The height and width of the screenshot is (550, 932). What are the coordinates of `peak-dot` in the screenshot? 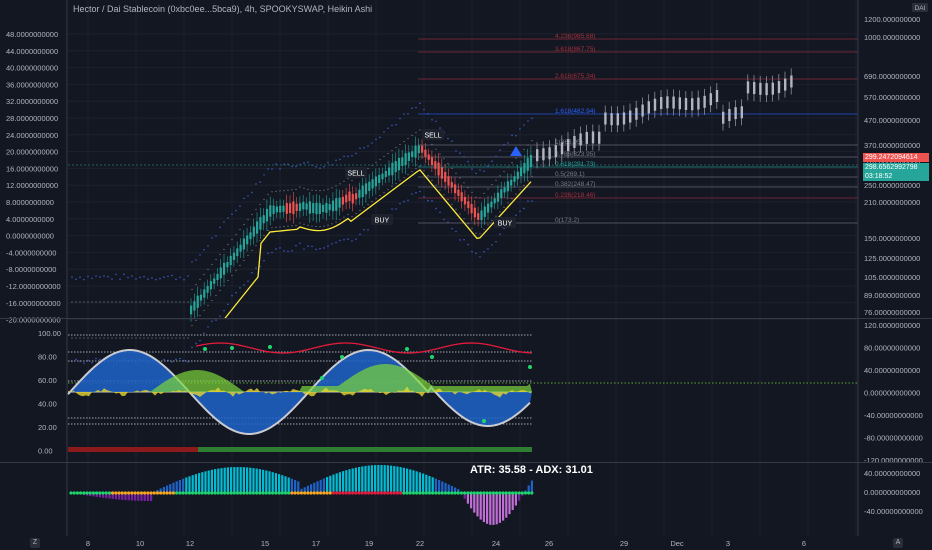 It's located at (530, 367).